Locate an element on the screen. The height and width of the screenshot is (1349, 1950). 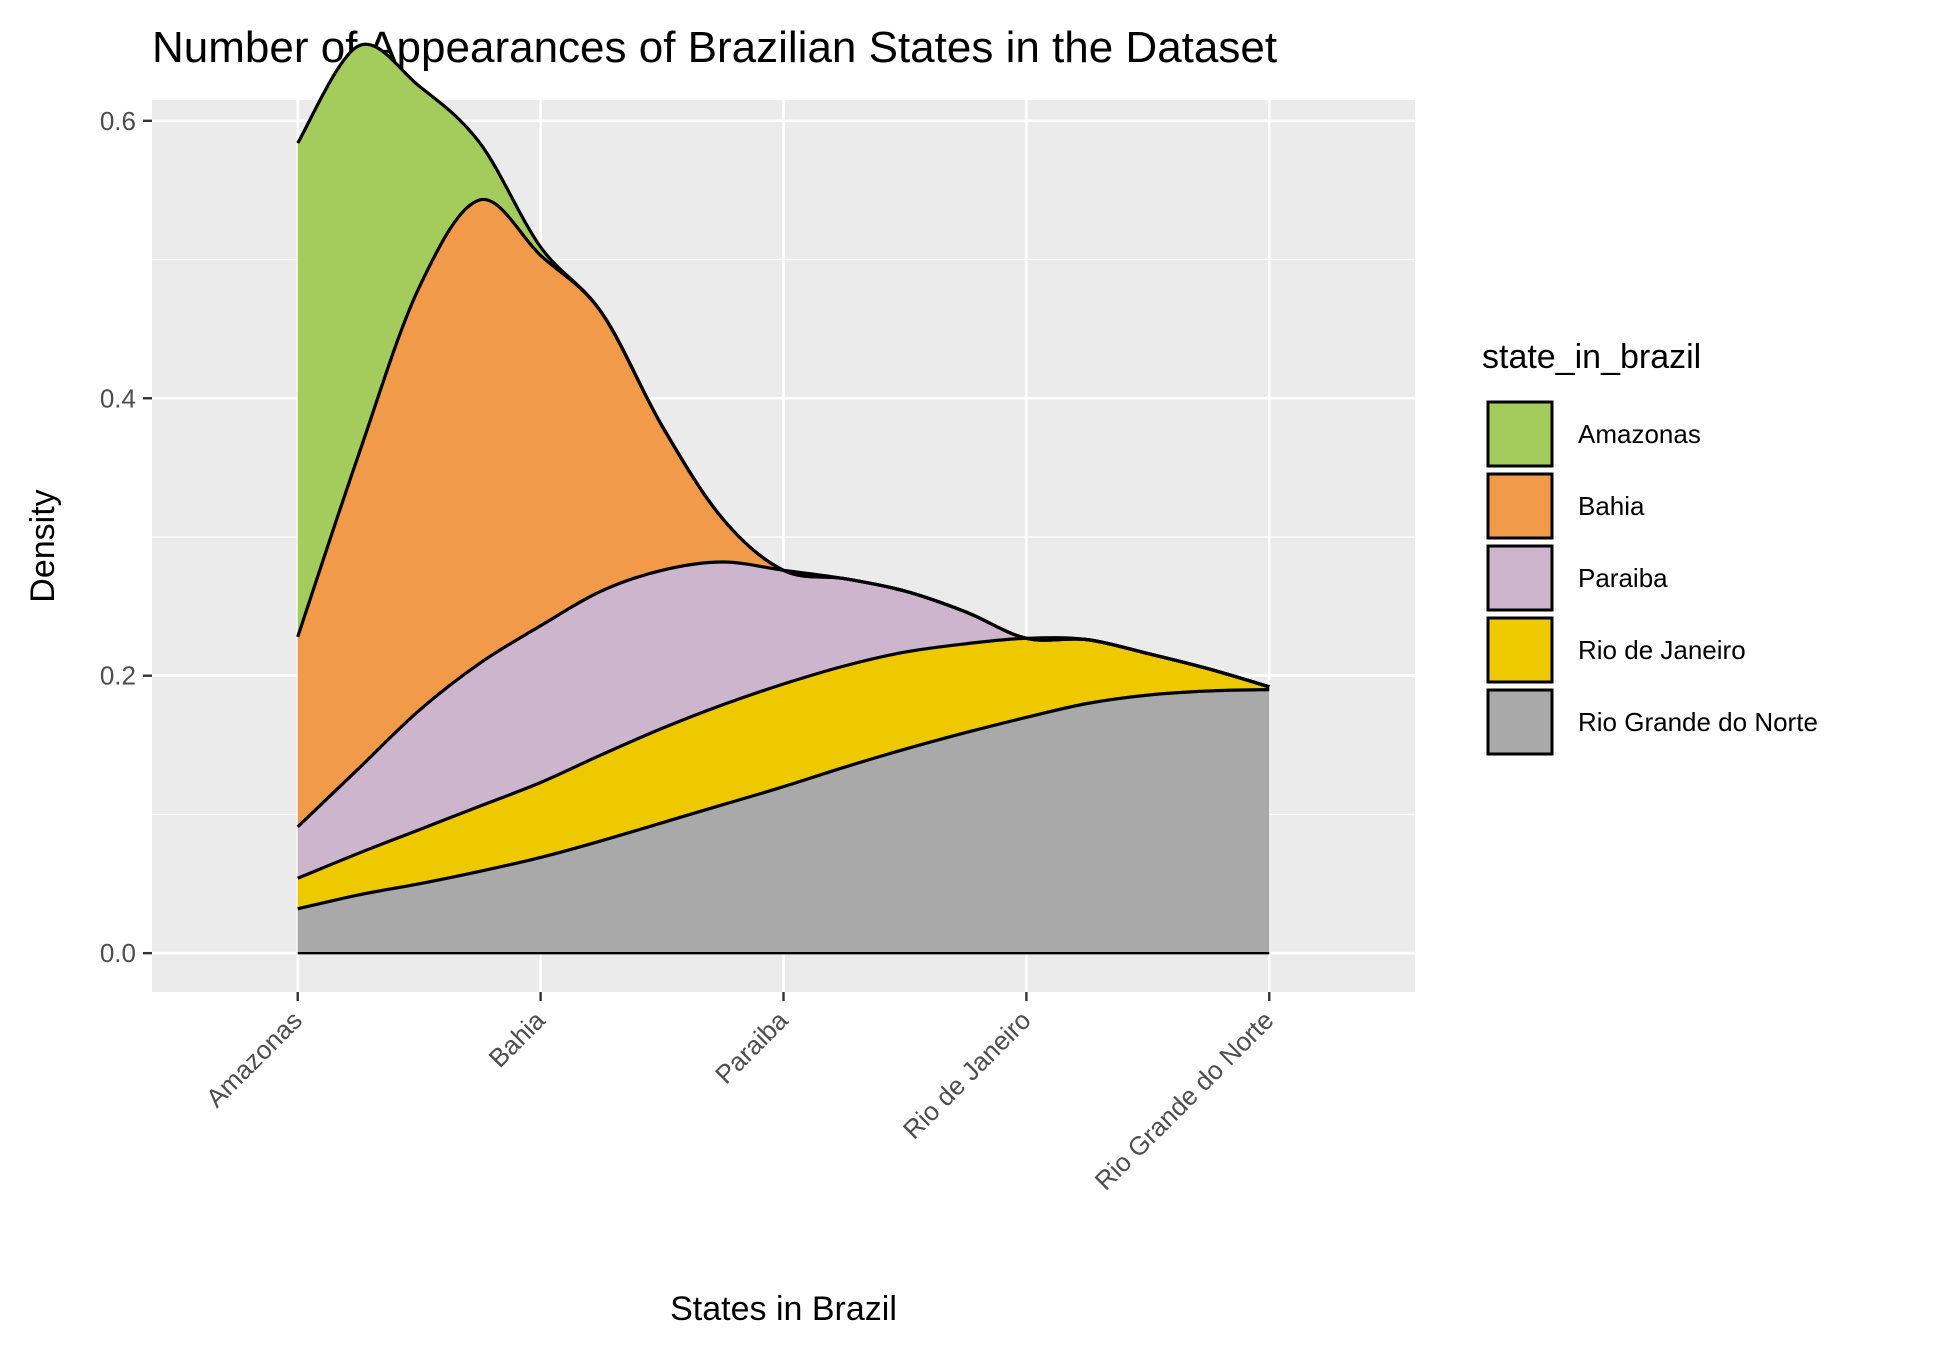
x-axis-title: States in Brazil is located at coordinates (783, 1309).